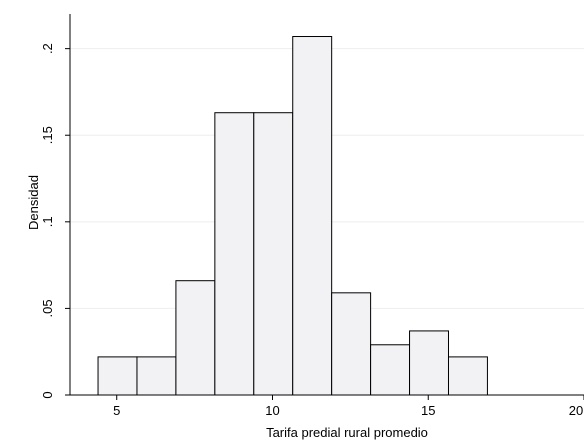  What do you see at coordinates (47, 221) in the screenshot?
I see `y-tick-label: .1` at bounding box center [47, 221].